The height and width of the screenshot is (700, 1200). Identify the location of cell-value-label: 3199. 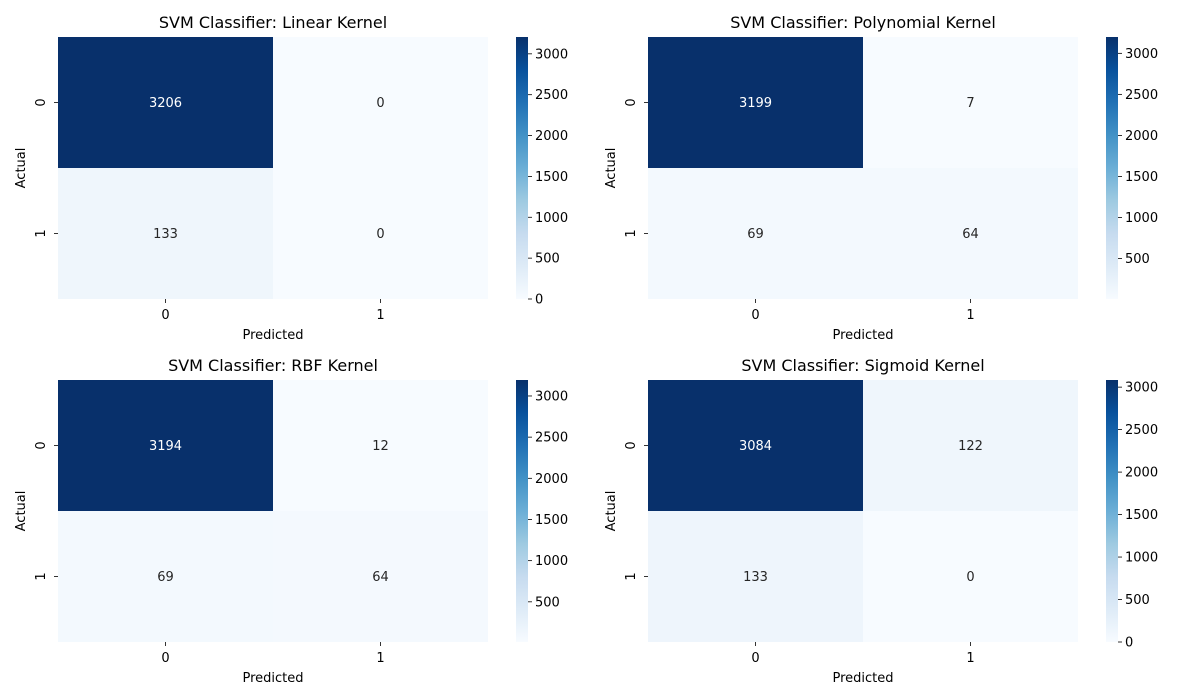
(755, 103).